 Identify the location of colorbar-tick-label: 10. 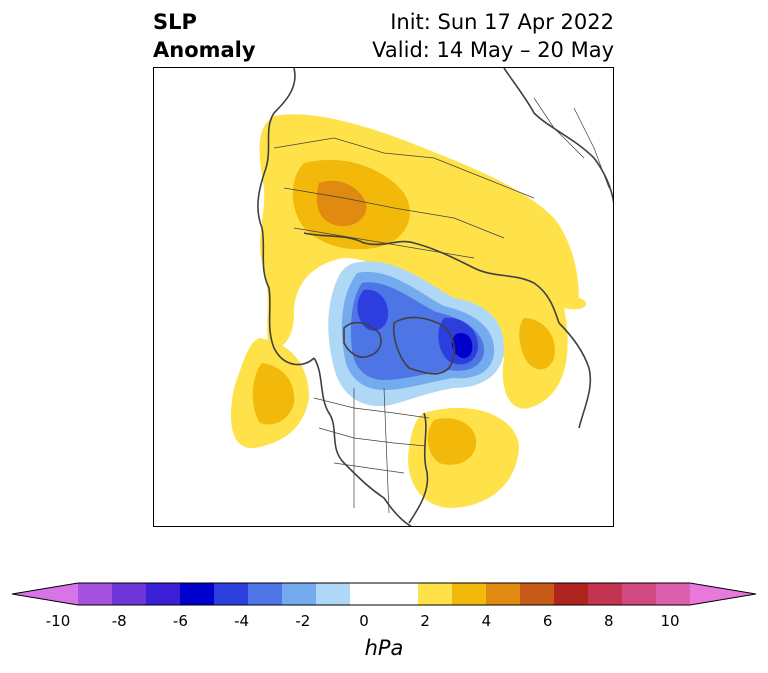
(670, 621).